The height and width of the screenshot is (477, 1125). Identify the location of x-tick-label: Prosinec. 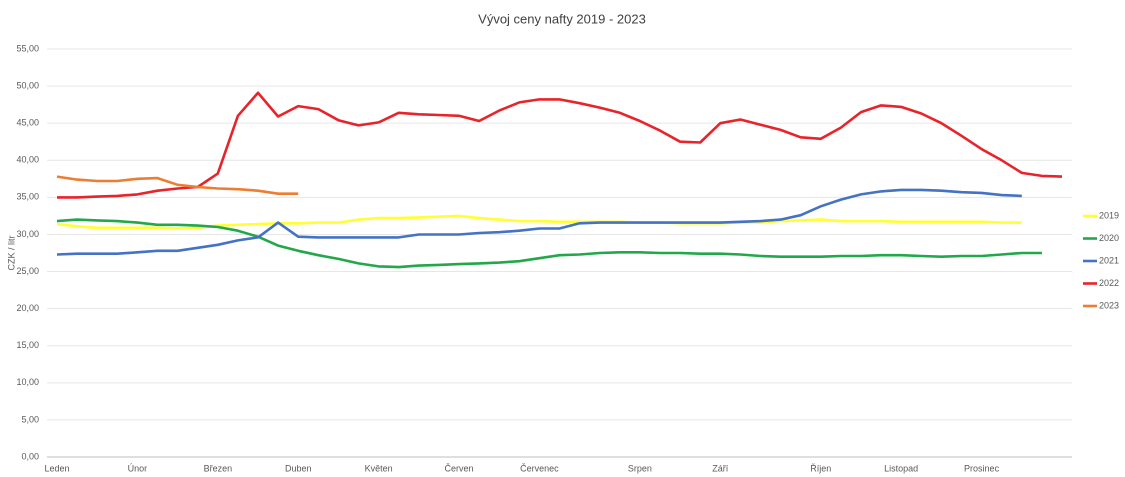
(982, 468).